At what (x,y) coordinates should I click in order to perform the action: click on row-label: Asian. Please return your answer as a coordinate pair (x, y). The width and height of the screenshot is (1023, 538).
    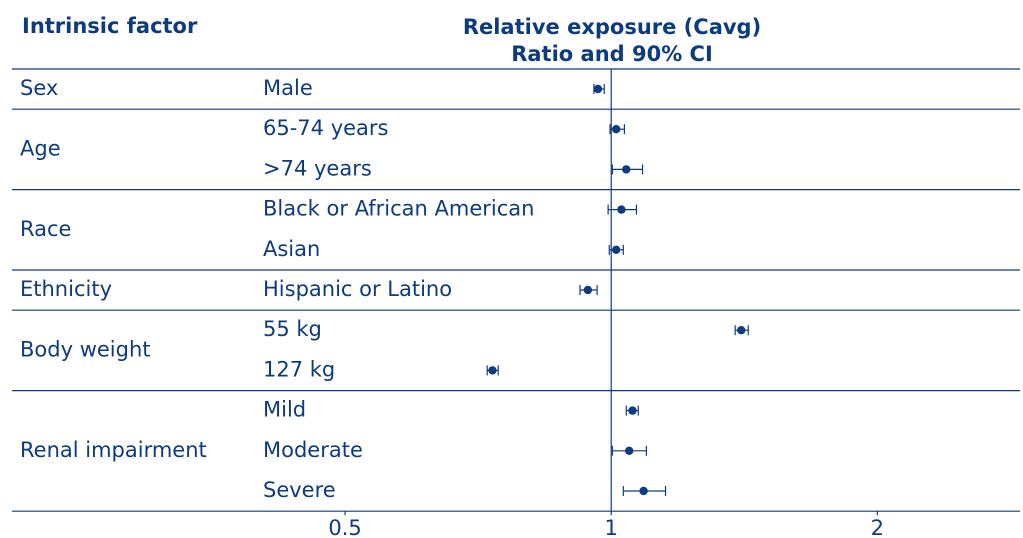
    Looking at the image, I should click on (291, 249).